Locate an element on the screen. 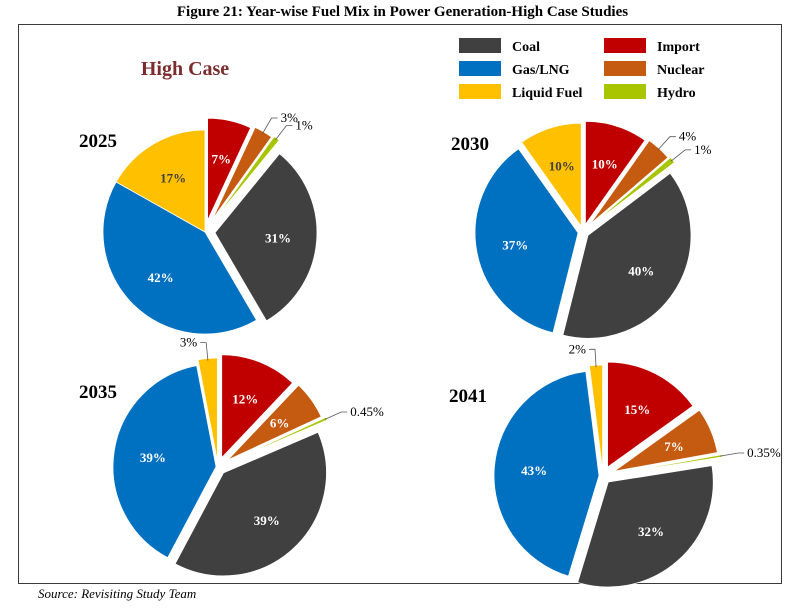 The width and height of the screenshot is (805, 610). pie-2041-slice-import is located at coordinates (650, 414).